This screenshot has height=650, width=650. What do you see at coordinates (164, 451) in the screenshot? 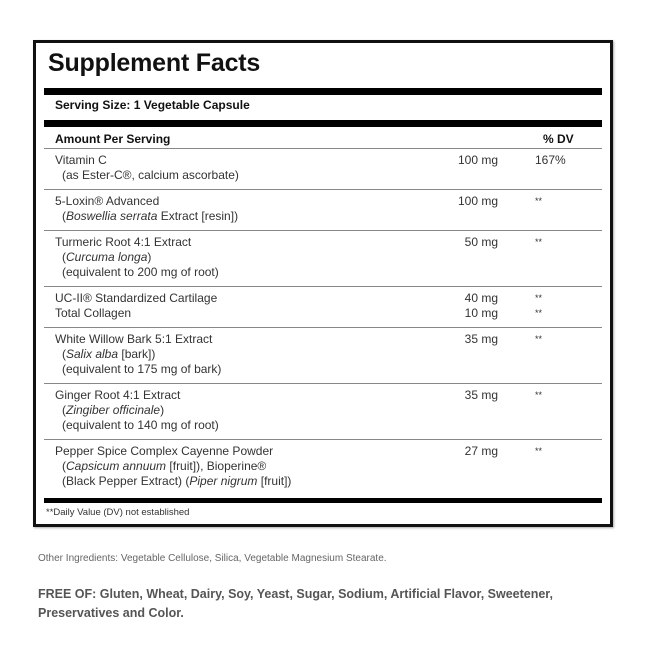
I see `text-segment: Pepper Spice Complex Cayenne Powder` at bounding box center [164, 451].